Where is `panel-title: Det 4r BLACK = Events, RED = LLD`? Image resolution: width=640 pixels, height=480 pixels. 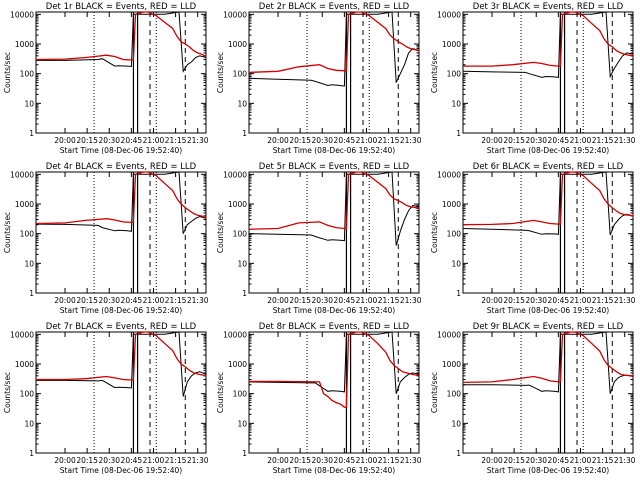 panel-title: Det 4r BLACK = Events, RED = LLD is located at coordinates (121, 167).